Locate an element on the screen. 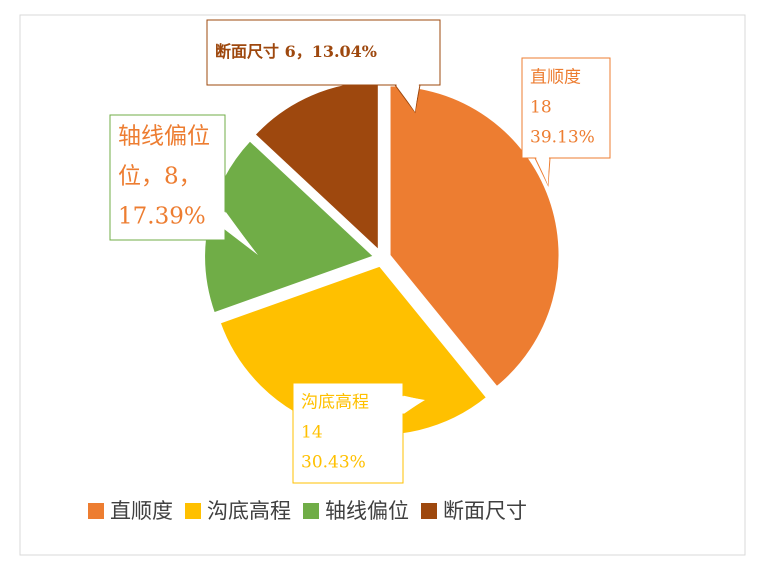 The height and width of the screenshot is (574, 760). data-label: 14 is located at coordinates (312, 433).